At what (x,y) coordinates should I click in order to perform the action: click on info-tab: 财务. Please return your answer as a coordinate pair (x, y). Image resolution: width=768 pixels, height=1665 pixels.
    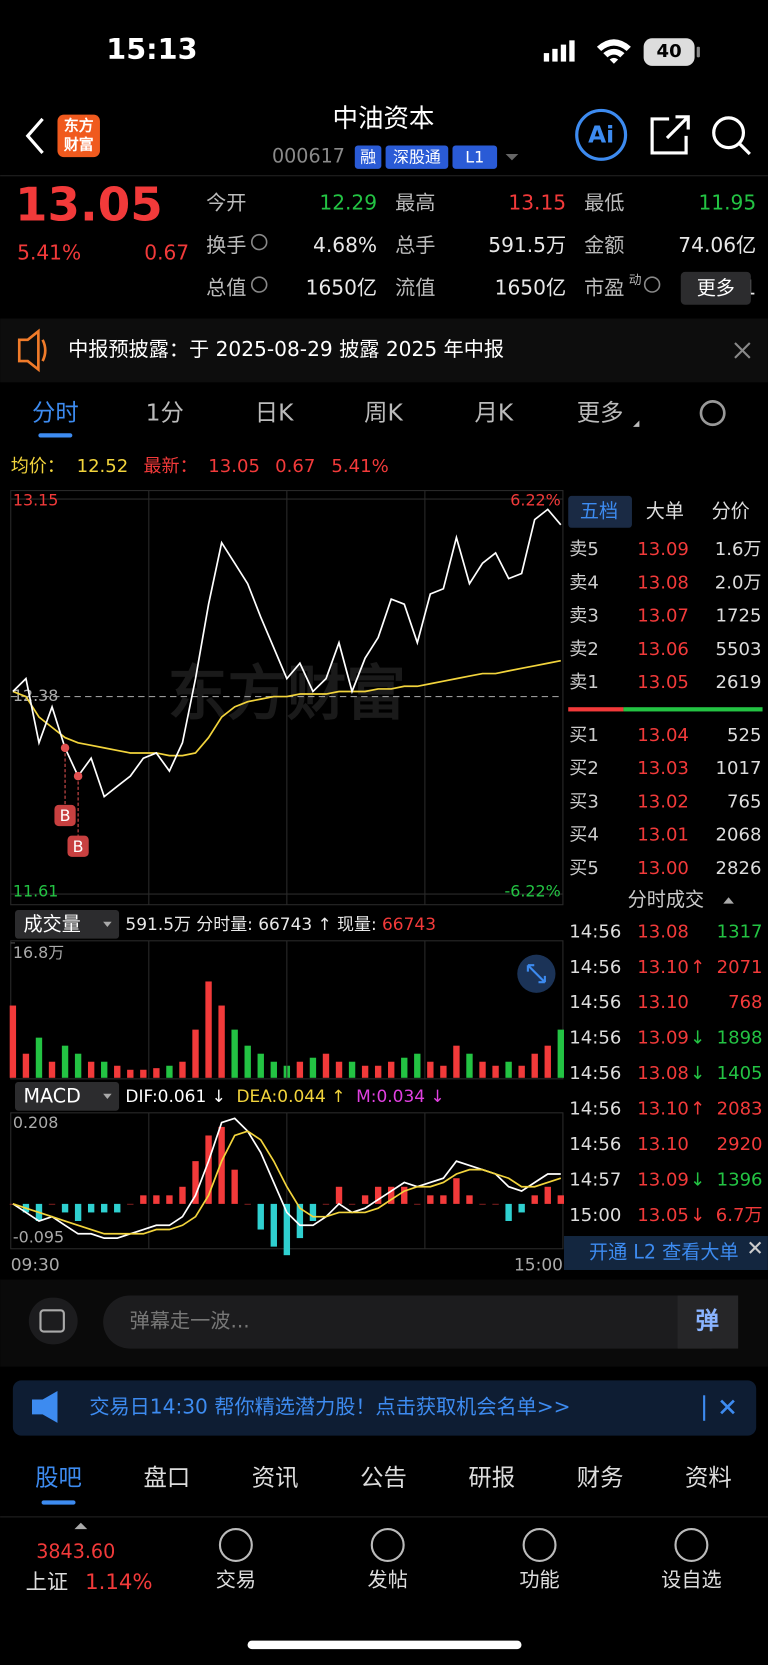
    Looking at the image, I should click on (600, 1478).